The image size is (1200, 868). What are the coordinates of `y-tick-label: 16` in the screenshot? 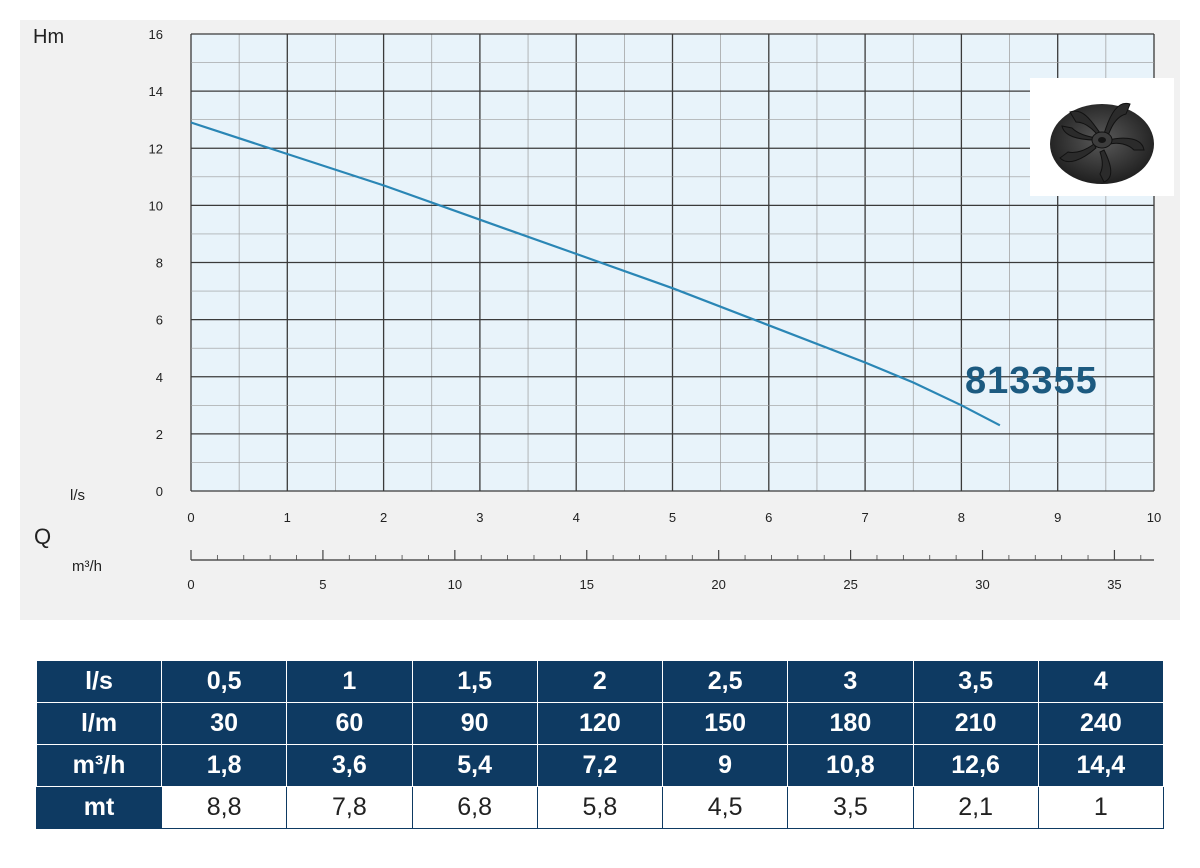 It's located at (156, 34).